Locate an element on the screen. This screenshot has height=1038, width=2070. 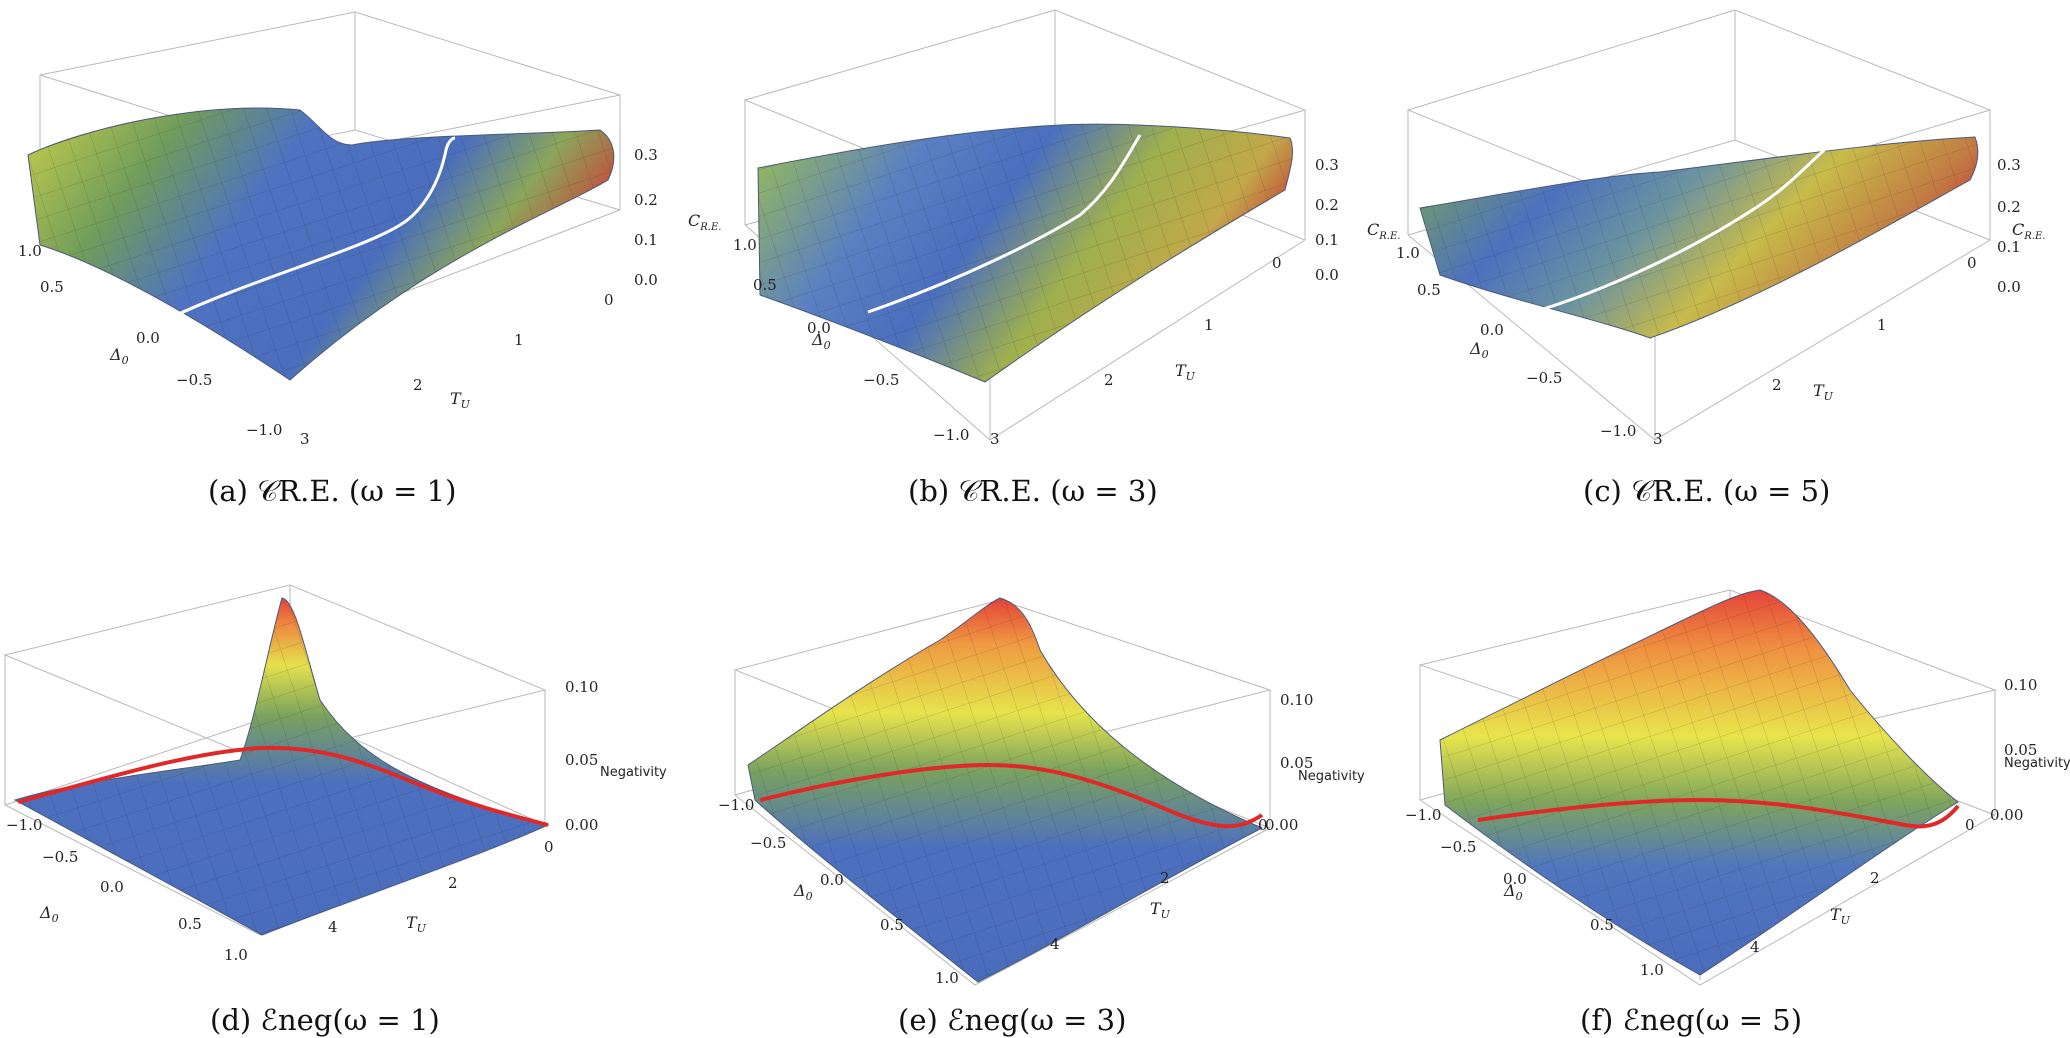
panel-c-x-ticks: 1.0 0.5 0.0 −0.5 −1.0 is located at coordinates (1516, 342).